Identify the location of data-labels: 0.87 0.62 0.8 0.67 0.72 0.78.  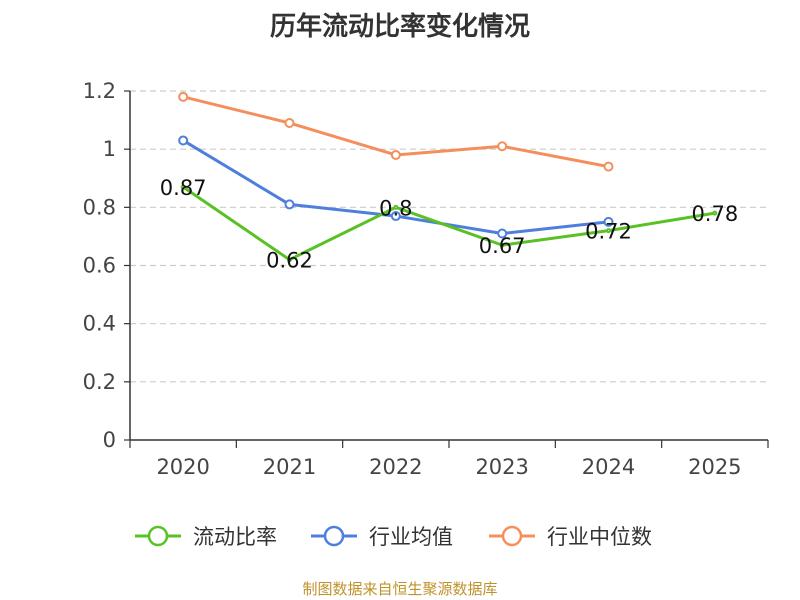
(449, 224).